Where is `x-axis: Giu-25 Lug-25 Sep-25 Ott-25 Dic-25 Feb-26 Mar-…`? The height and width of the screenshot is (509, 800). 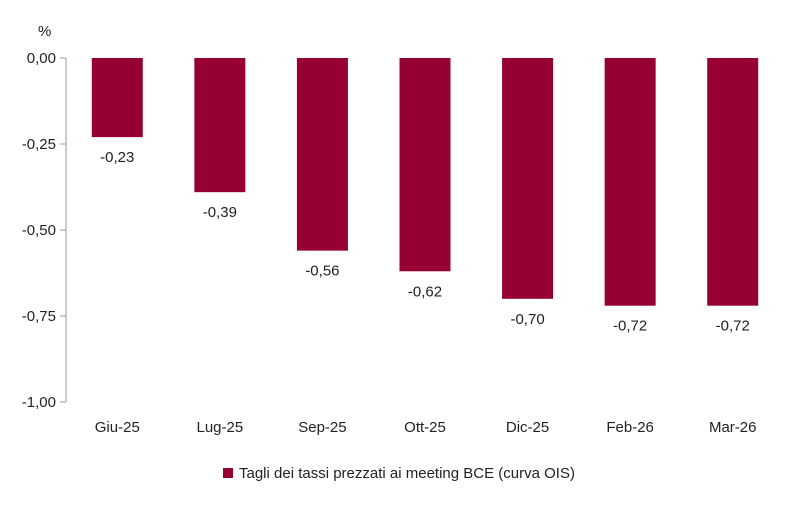
x-axis: Giu-25 Lug-25 Sep-25 Ott-25 Dic-25 Feb-26 Mar-… is located at coordinates (426, 427).